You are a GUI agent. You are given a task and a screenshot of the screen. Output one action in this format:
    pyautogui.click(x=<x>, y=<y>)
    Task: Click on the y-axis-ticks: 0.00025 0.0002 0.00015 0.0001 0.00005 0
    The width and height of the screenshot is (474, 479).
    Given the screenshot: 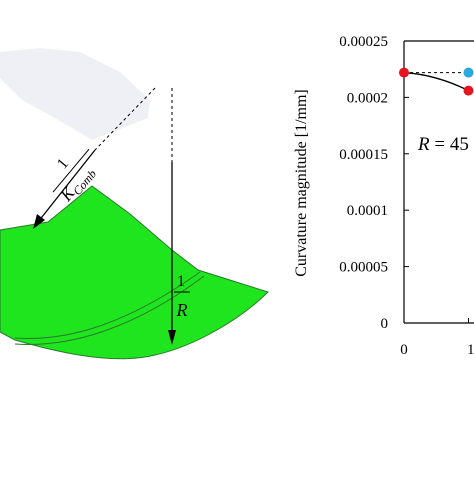 What is the action you would take?
    pyautogui.click(x=374, y=183)
    